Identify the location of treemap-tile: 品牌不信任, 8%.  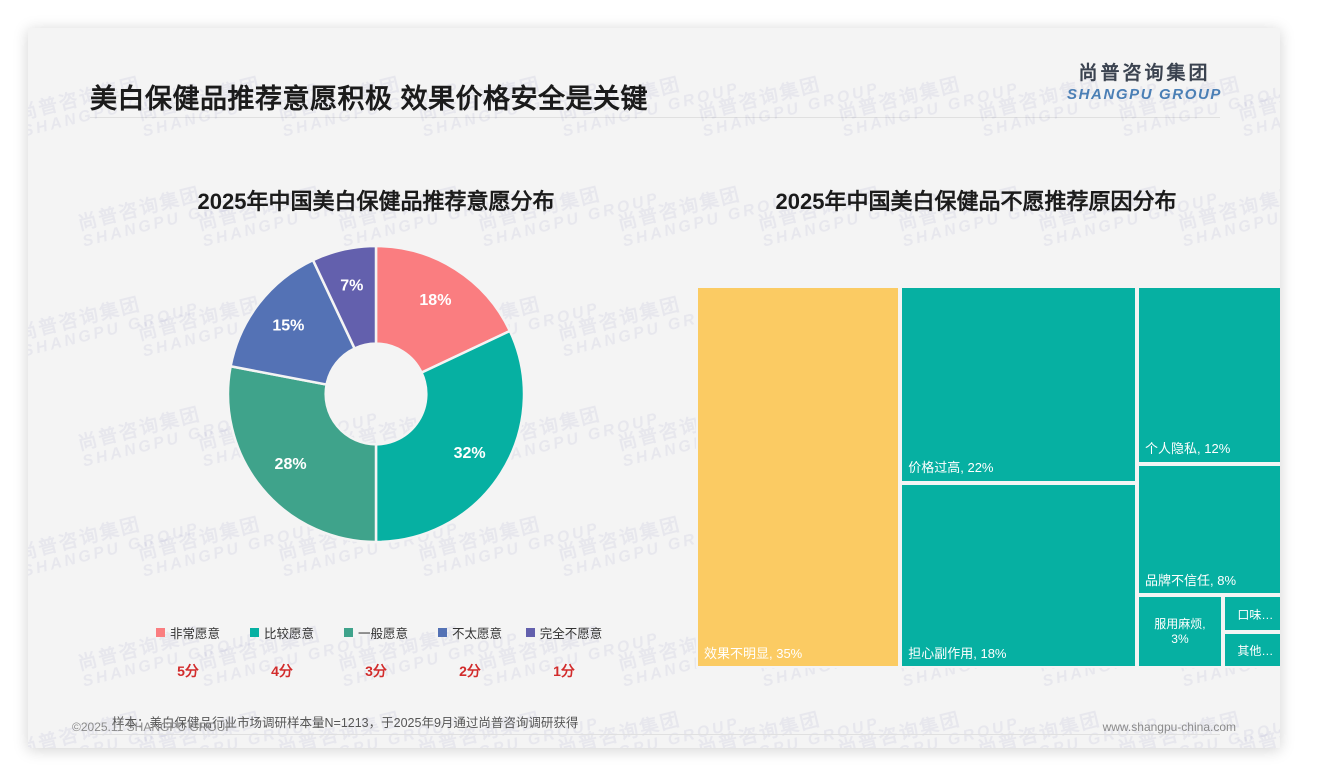
(1208, 529).